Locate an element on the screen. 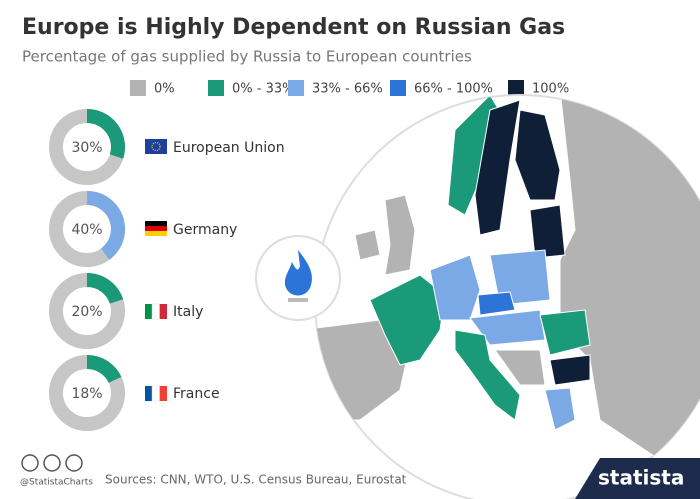 The image size is (700, 499). czech is located at coordinates (496, 303).